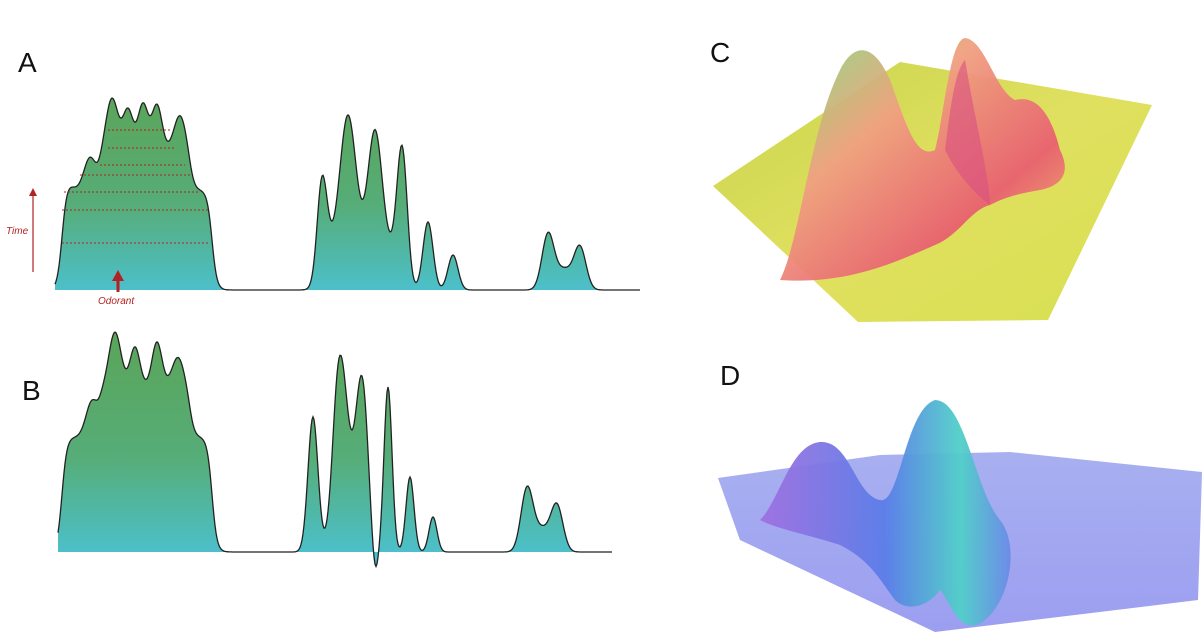  I want to click on odorant-label: Odorant, so click(116, 301).